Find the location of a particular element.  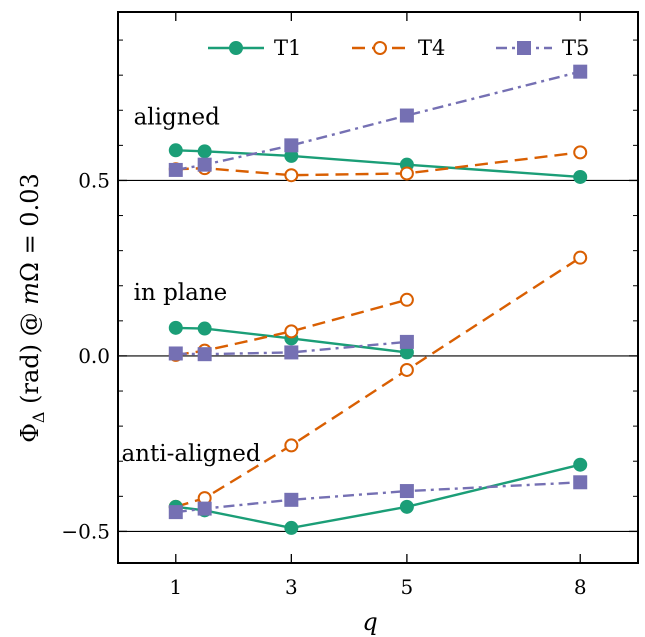

y-label-rest: (rad) @ is located at coordinates (30, 358).